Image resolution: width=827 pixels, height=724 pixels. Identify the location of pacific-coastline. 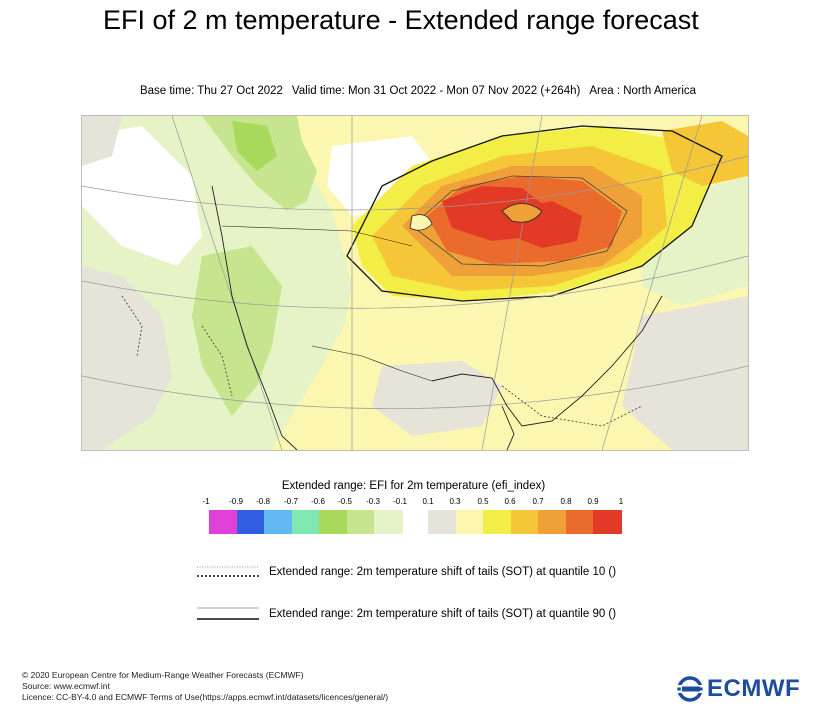
(254, 317).